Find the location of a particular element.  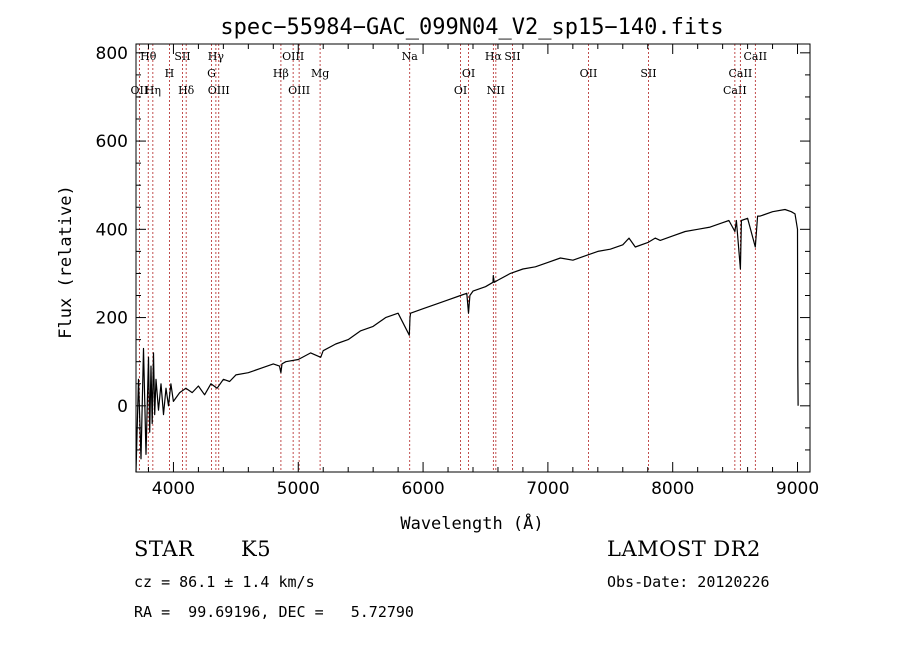

x-axis-label: Wavelength (Å) is located at coordinates (471, 523).